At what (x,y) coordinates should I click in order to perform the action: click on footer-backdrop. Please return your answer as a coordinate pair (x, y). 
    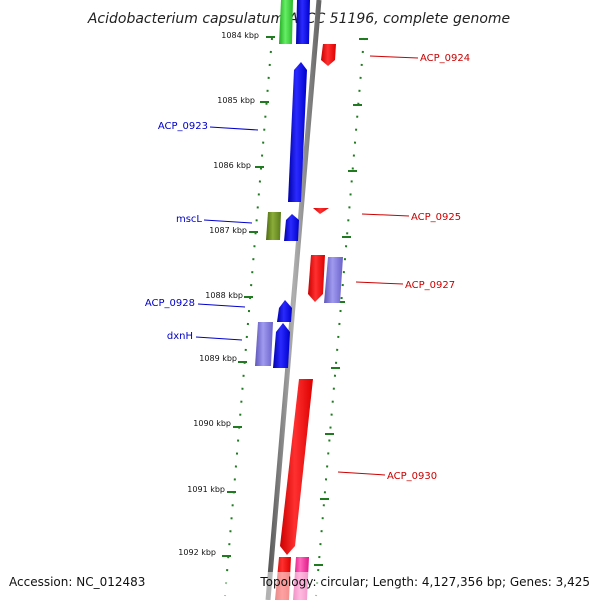
    Looking at the image, I should click on (300, 586).